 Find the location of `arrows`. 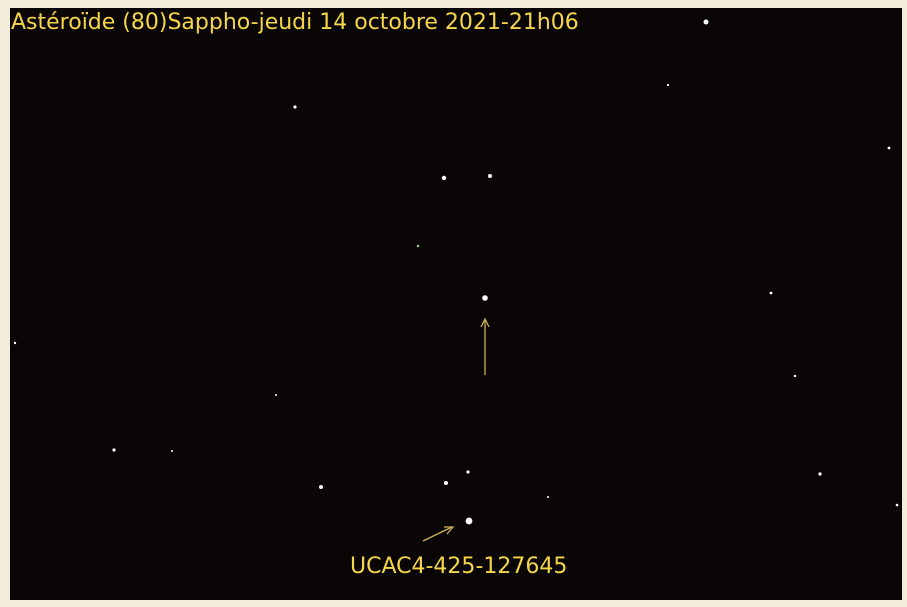

arrows is located at coordinates (456, 429).